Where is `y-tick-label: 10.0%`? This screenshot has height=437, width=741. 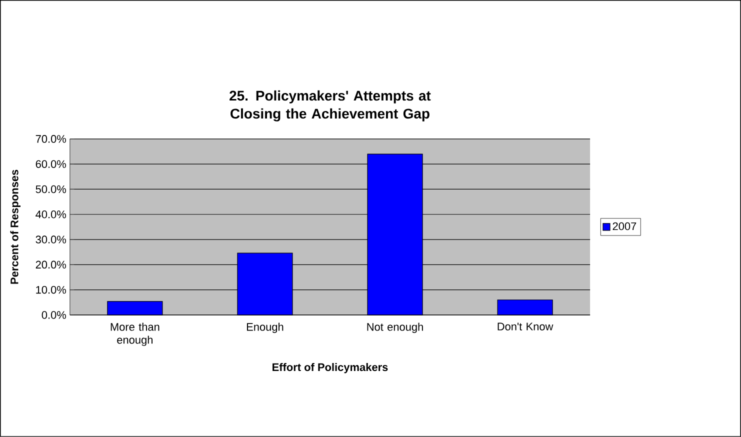
y-tick-label: 10.0% is located at coordinates (51, 290).